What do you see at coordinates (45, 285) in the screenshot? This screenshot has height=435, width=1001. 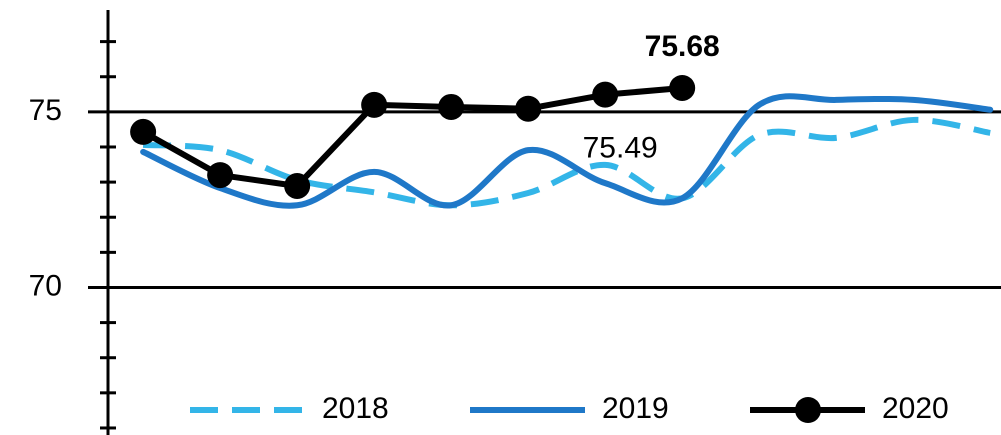 I see `y-tick-label: 70` at bounding box center [45, 285].